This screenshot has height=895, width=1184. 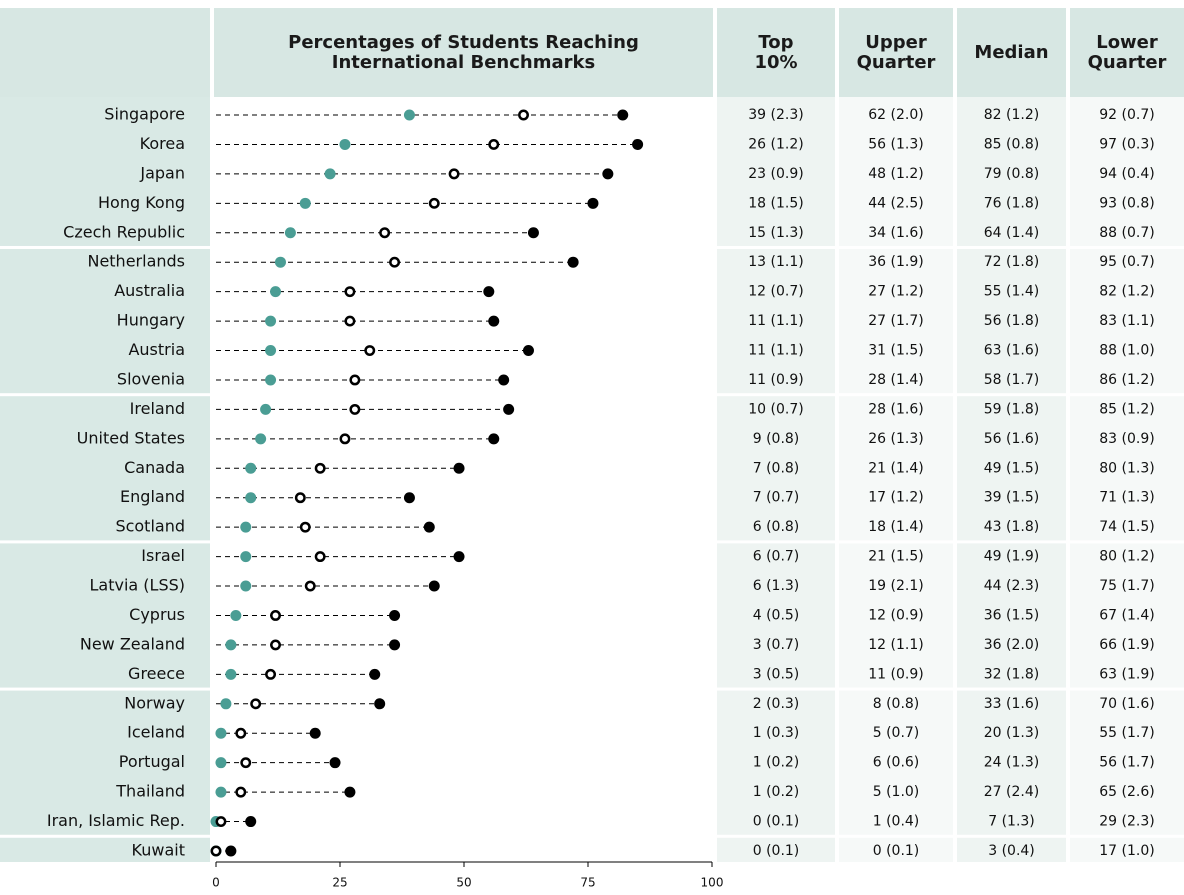 What do you see at coordinates (776, 763) in the screenshot?
I see `table-cell: 1 (0.2)` at bounding box center [776, 763].